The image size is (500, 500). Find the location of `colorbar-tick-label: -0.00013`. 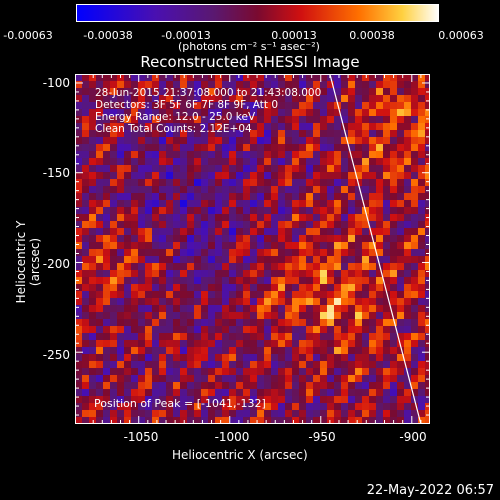

colorbar-tick-label: -0.00013 is located at coordinates (186, 35).